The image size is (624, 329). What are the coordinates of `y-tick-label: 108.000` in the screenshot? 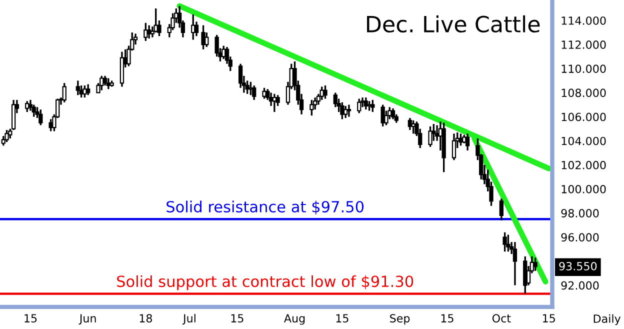 It's located at (584, 93).